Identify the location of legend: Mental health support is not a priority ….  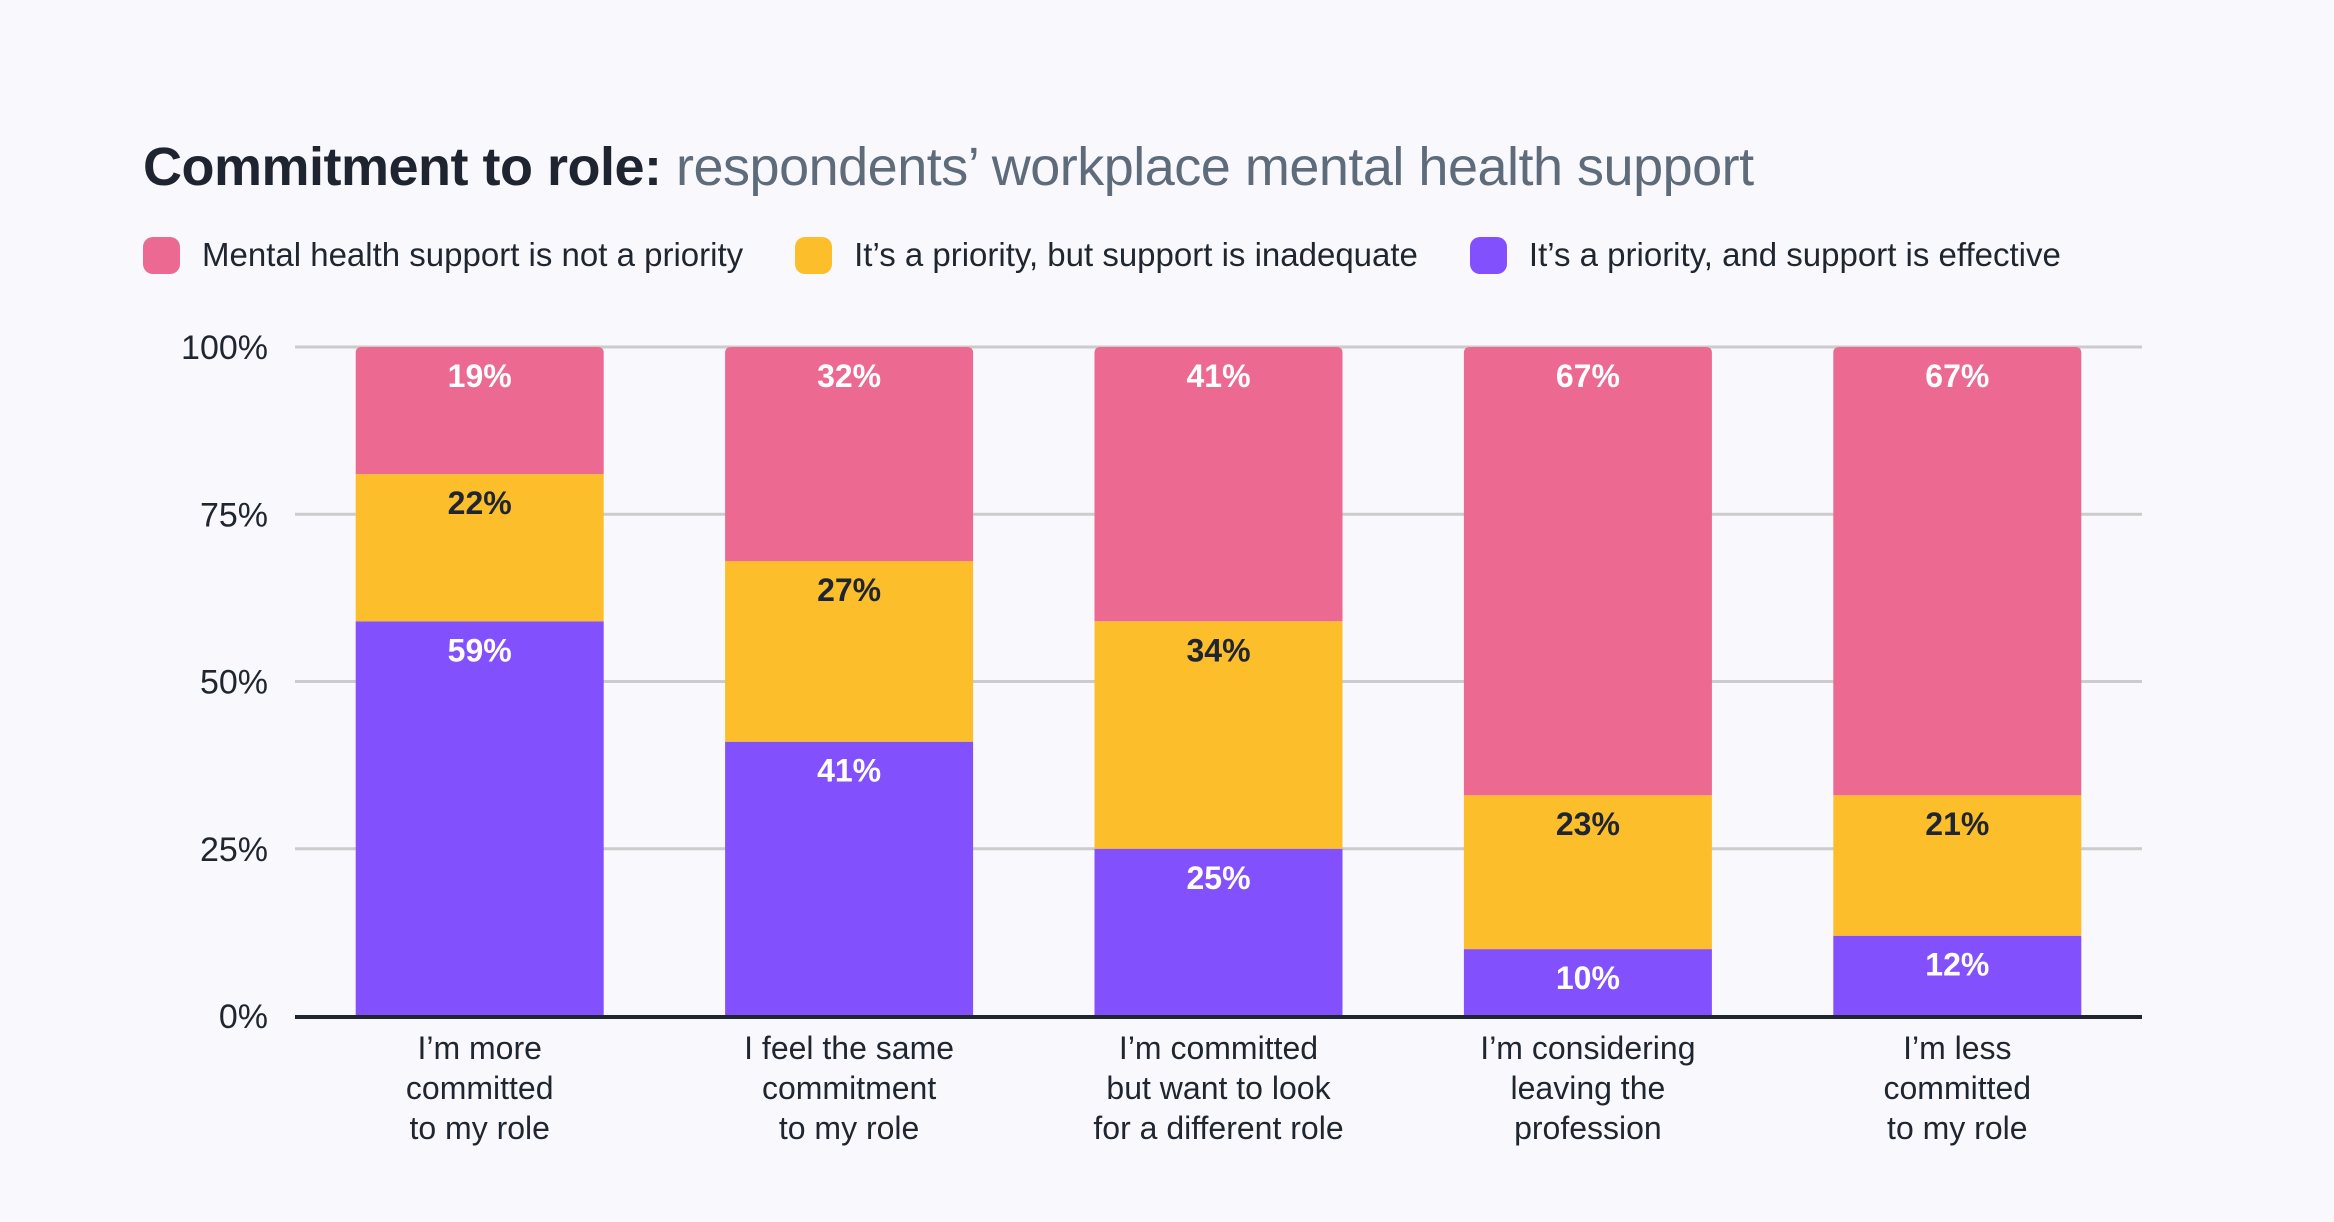
(1128, 255).